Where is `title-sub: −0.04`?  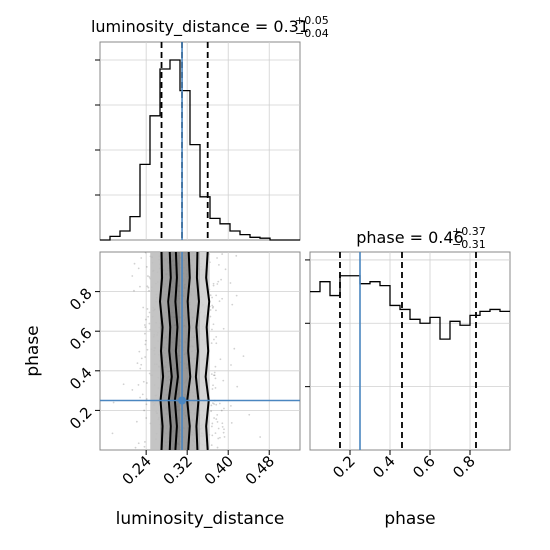 title-sub: −0.04 is located at coordinates (312, 33).